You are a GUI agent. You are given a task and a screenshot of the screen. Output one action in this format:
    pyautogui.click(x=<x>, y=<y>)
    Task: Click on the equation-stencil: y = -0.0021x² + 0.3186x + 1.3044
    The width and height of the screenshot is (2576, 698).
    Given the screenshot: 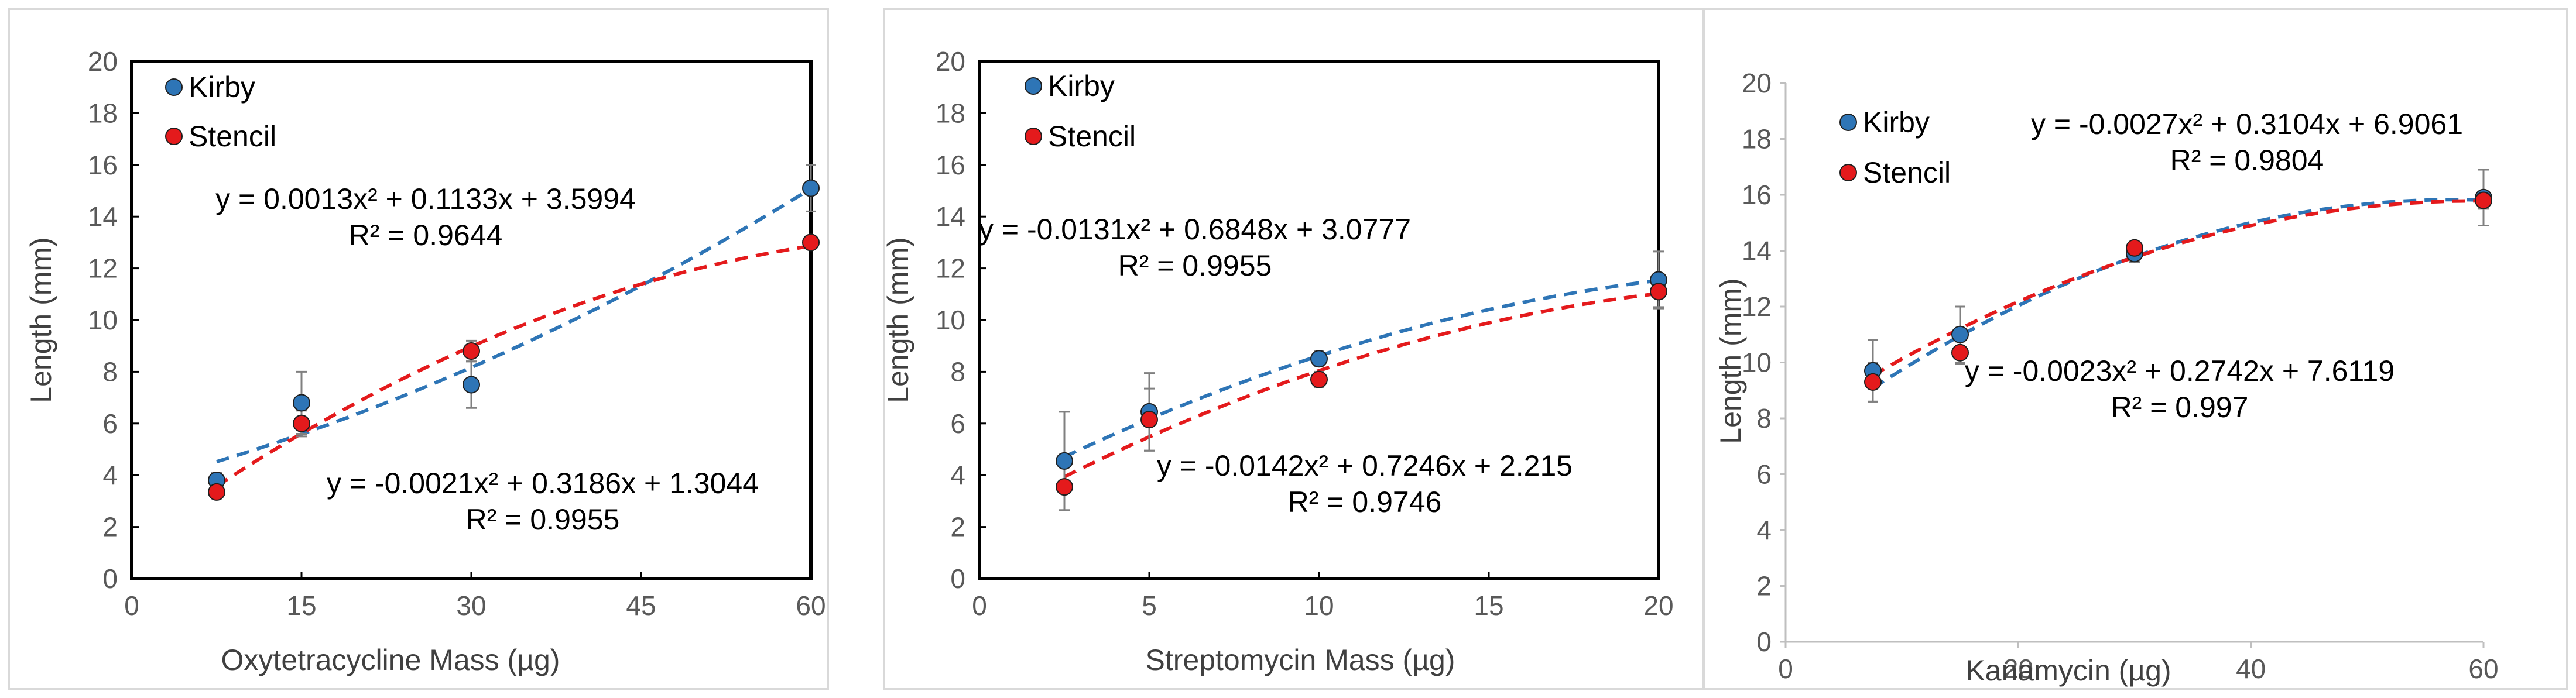 What is the action you would take?
    pyautogui.click(x=543, y=483)
    